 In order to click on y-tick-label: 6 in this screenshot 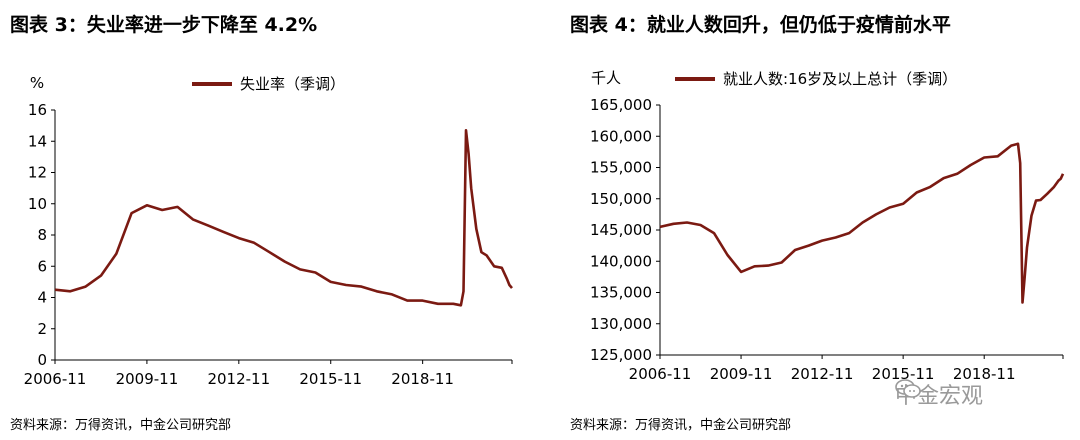, I will do `click(42, 266)`.